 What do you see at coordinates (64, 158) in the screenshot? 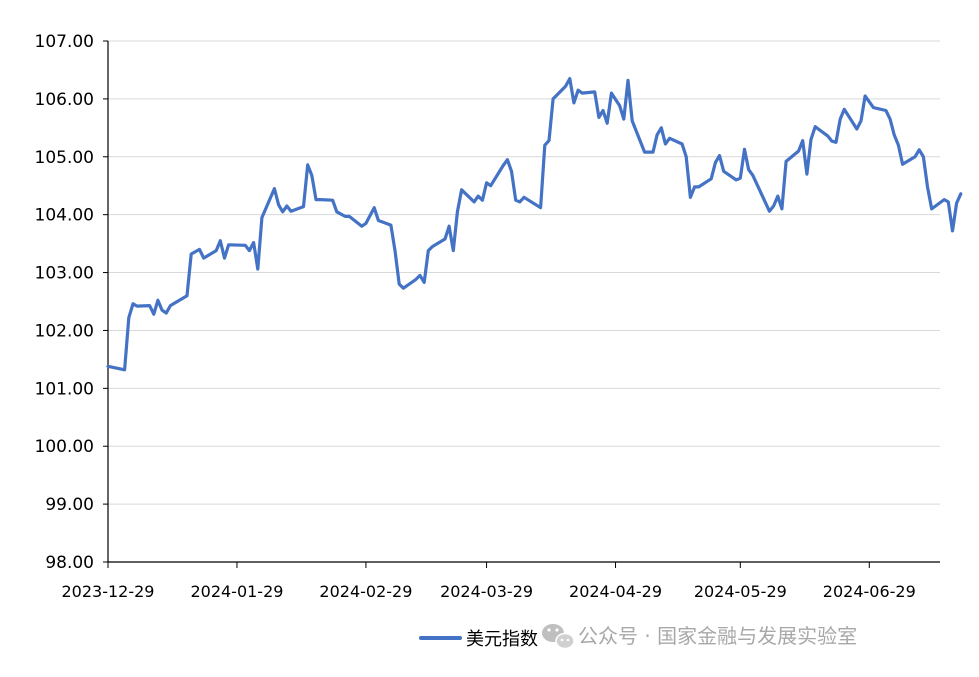
I see `y-tick-label: 105.00` at bounding box center [64, 158].